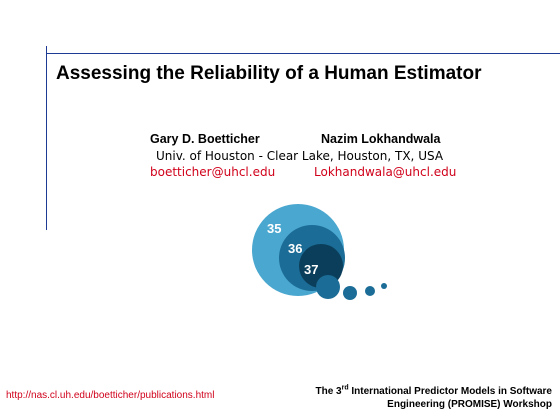 This screenshot has height=420, width=560. I want to click on author-email-2: Lokhandwala@uhcl.edu, so click(385, 172).